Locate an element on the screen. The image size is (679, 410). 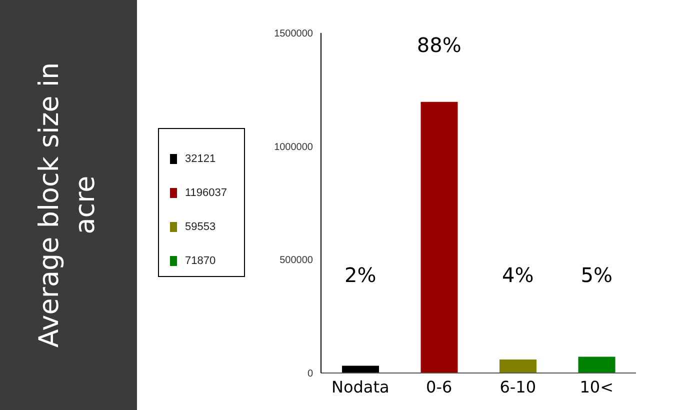
legend-label: 32121 is located at coordinates (200, 159).